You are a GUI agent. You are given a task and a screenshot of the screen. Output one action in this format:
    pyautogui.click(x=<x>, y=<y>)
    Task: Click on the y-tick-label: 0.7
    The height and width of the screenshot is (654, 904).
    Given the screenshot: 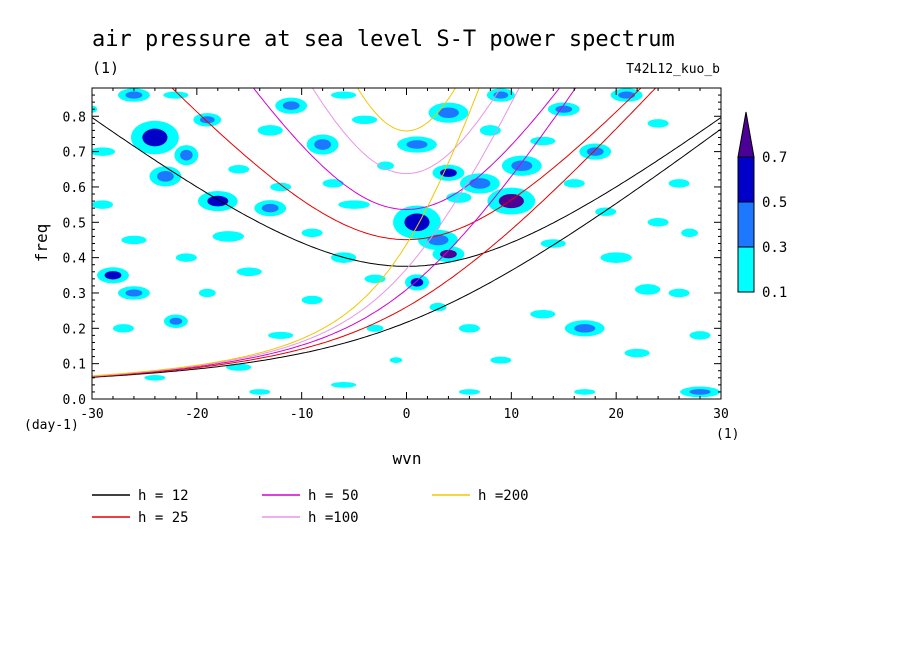 What is the action you would take?
    pyautogui.click(x=74, y=153)
    